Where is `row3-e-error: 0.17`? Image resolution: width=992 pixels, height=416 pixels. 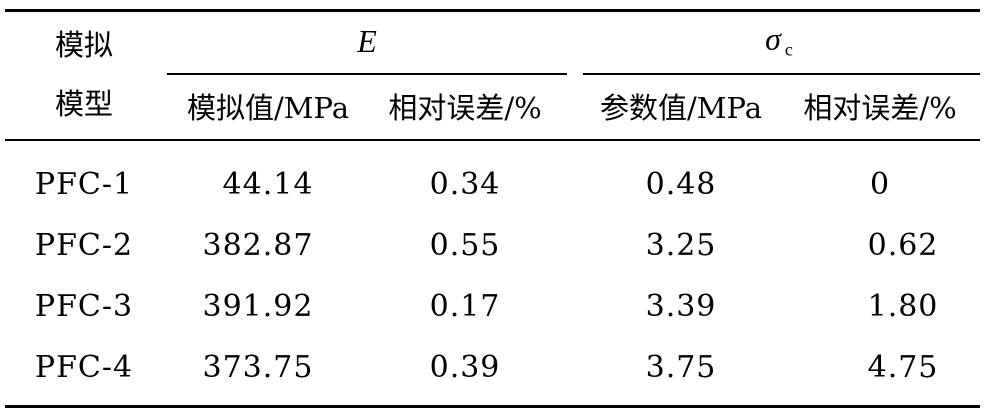 row3-e-error: 0.17 is located at coordinates (465, 306).